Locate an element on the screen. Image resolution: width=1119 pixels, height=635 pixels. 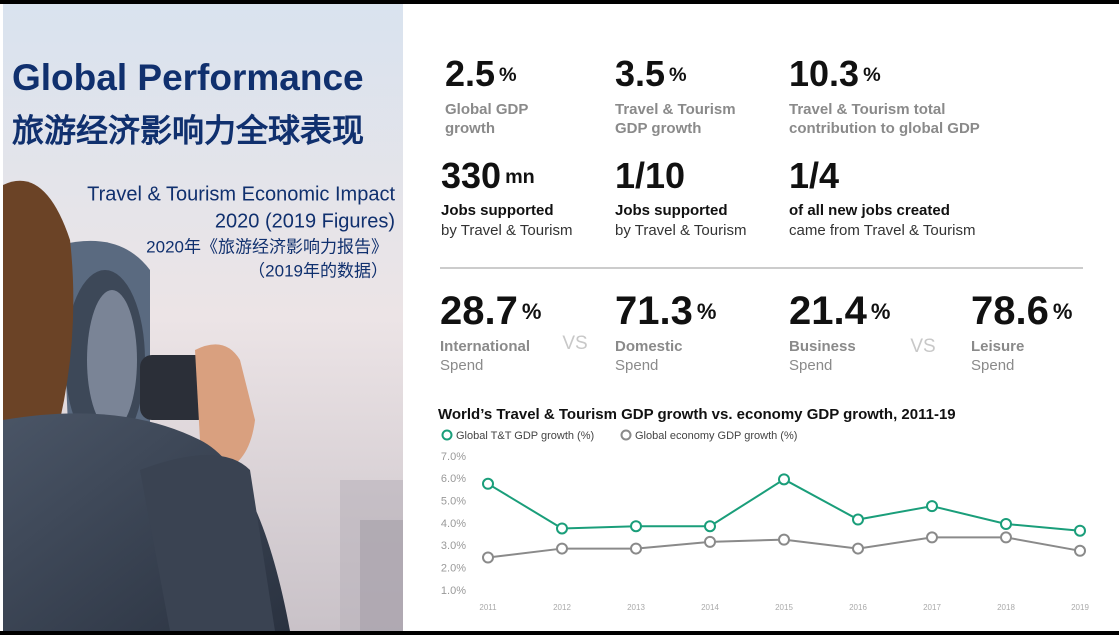
title-cn: 旅游经济影响力全球表现 is located at coordinates (188, 130).